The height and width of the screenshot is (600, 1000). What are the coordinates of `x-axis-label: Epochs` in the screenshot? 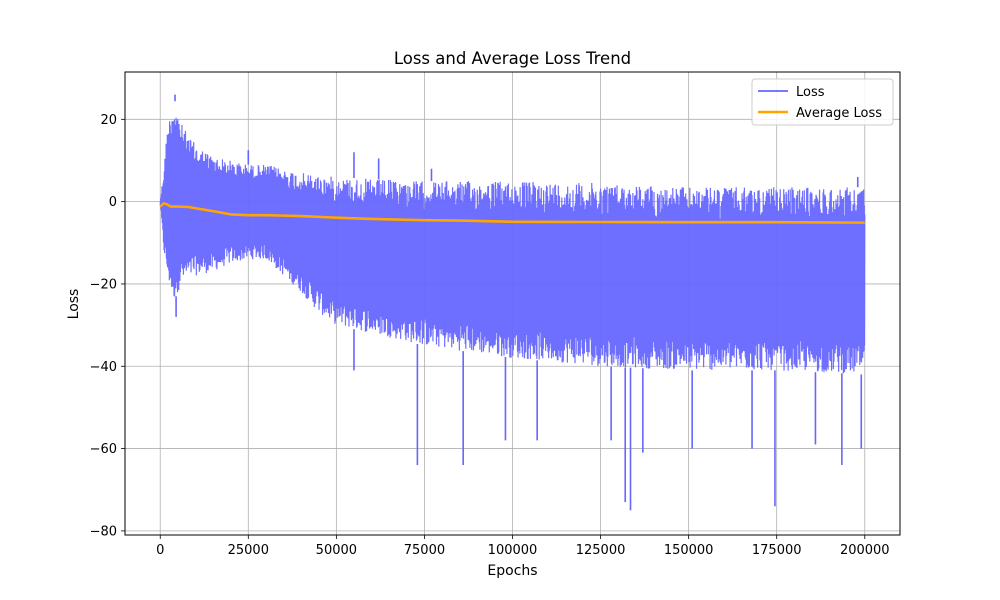 It's located at (512, 571).